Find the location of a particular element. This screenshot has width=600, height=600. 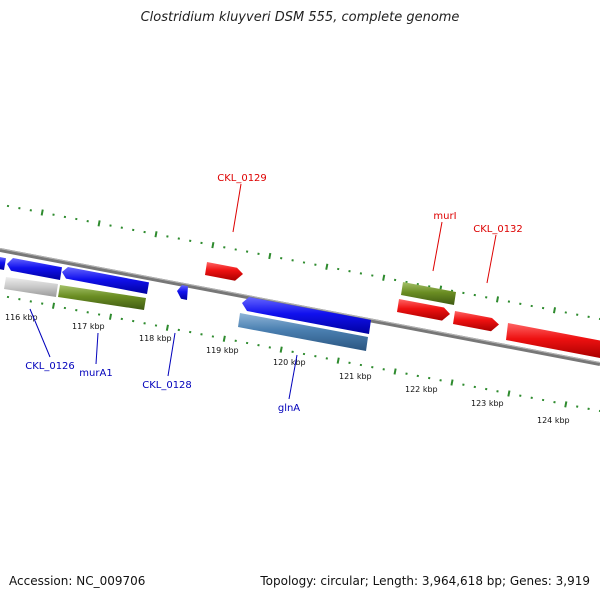

gene-green-lower is located at coordinates (102, 297).